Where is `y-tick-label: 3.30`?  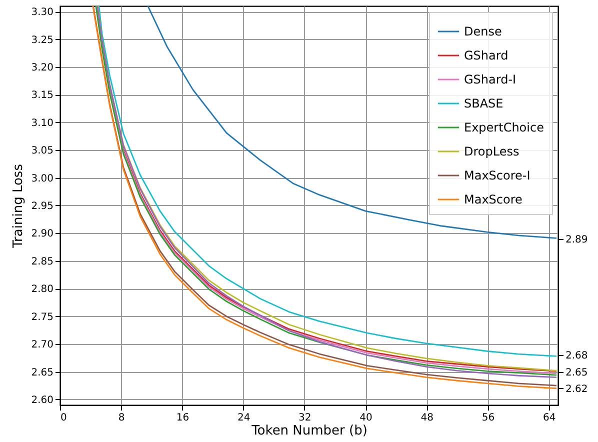
y-tick-label: 3.30 is located at coordinates (42, 12).